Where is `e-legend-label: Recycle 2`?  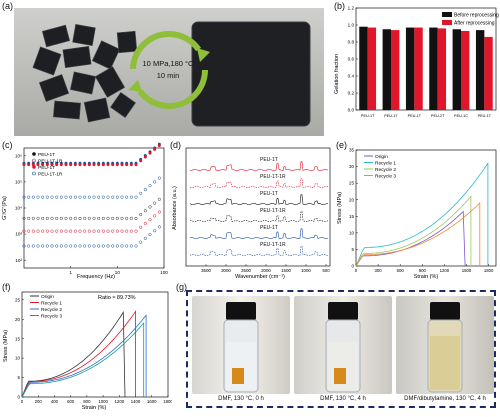 e-legend-label: Recycle 2 is located at coordinates (385, 170).